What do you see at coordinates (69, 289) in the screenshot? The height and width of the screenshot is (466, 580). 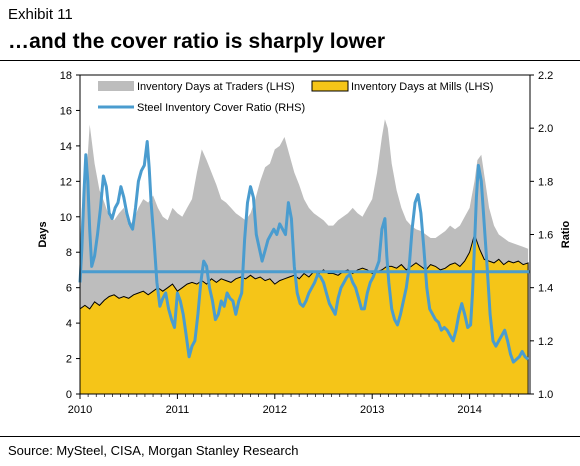 I see `y-left-tick-label: 6` at bounding box center [69, 289].